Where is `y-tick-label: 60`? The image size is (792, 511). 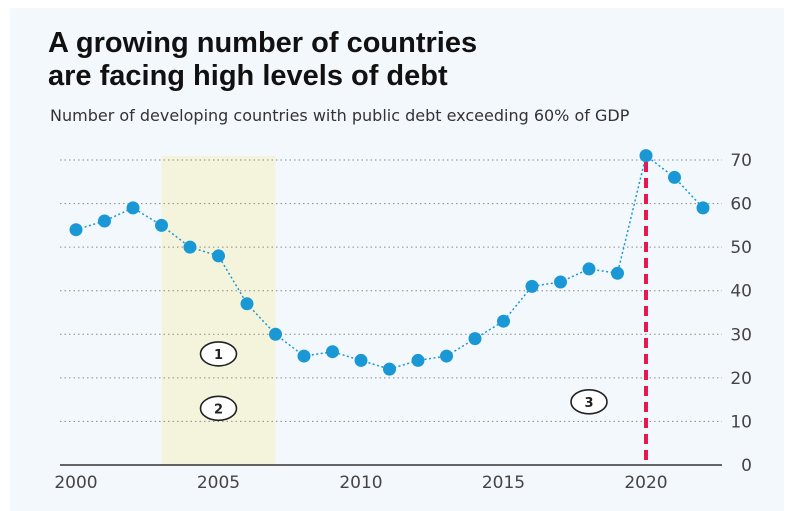
y-tick-label: 60 is located at coordinates (741, 205).